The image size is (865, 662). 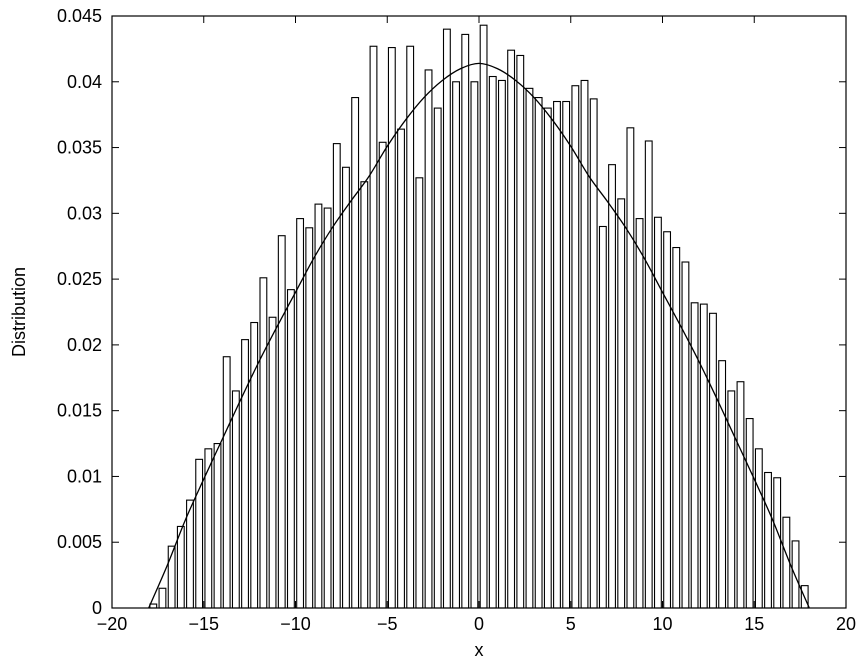 I want to click on x-axis-label: x, so click(x=479, y=650).